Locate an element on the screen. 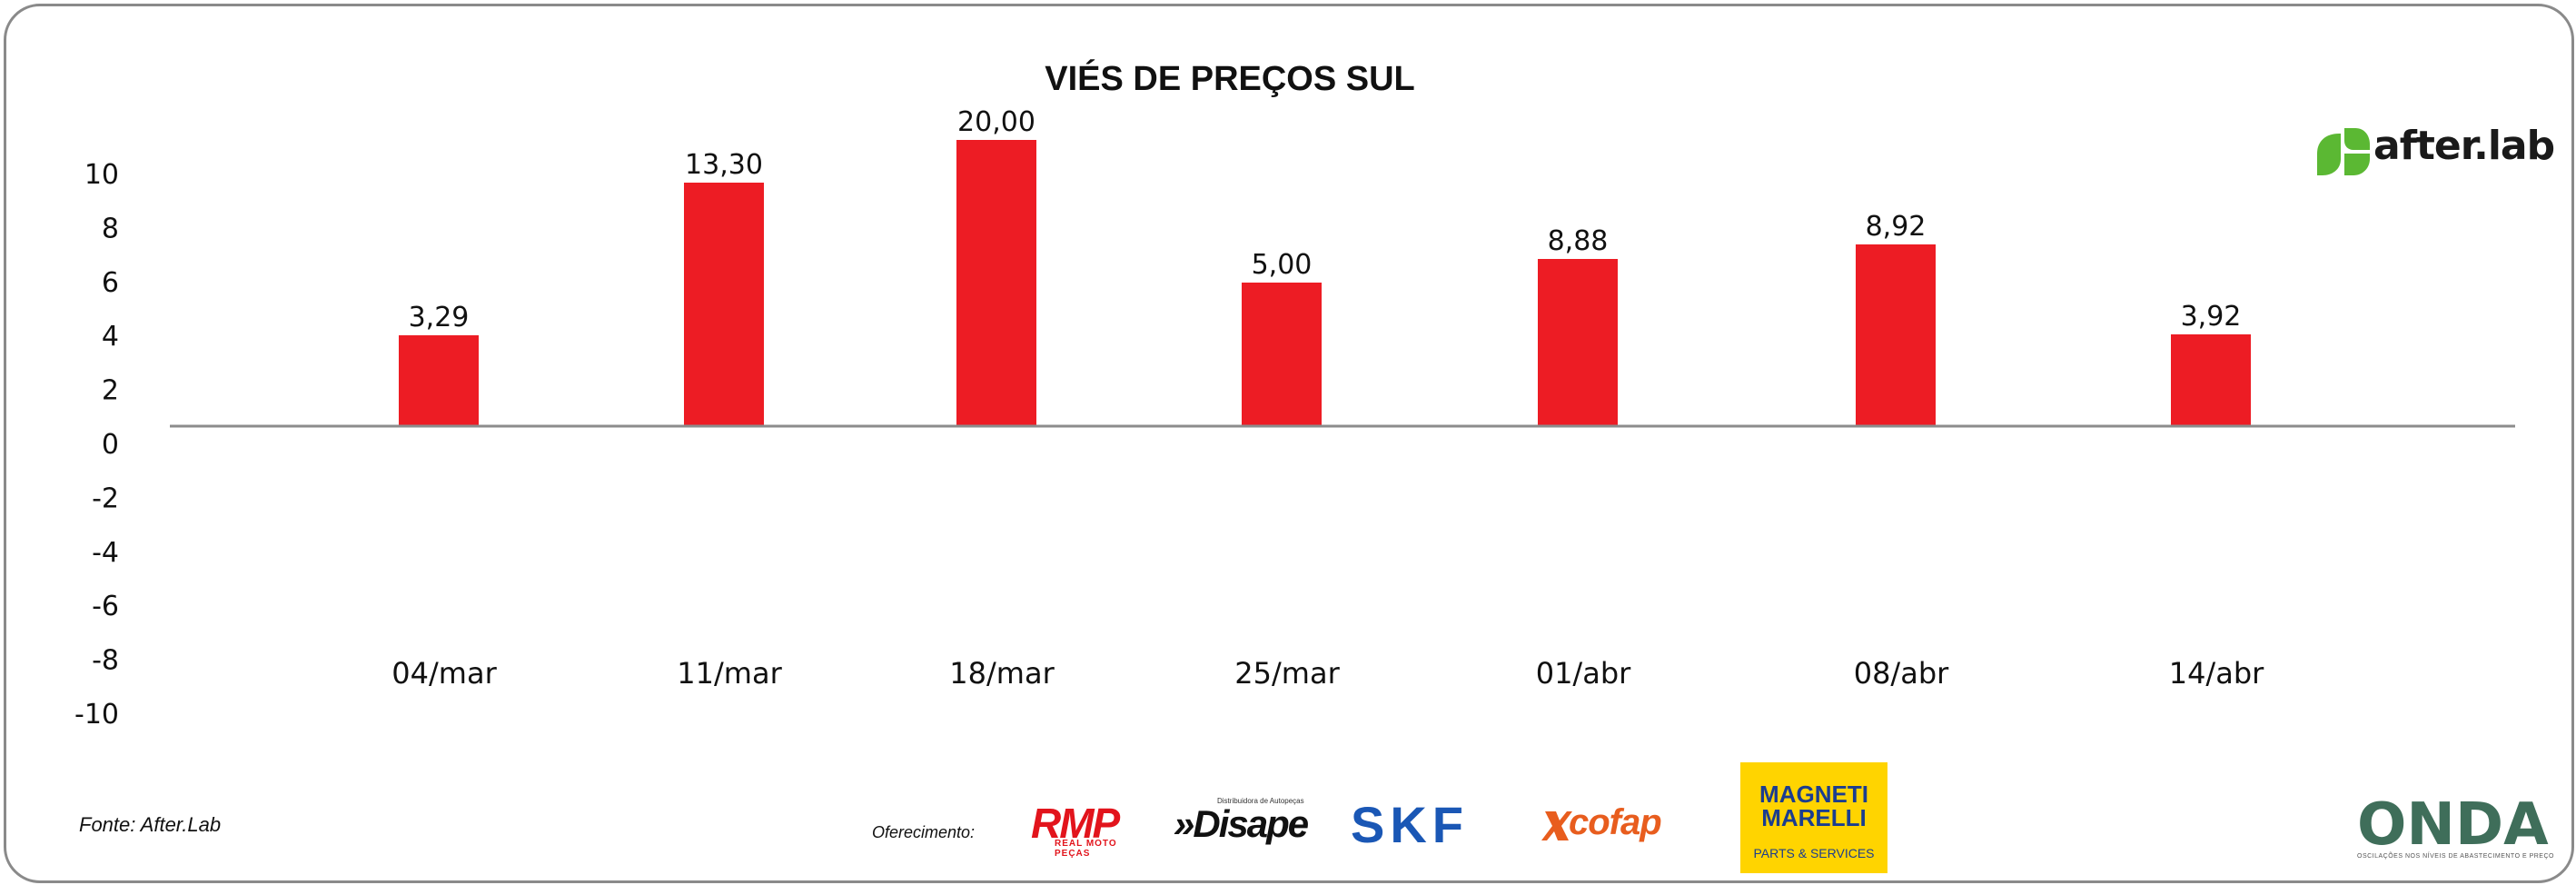 This screenshot has height=885, width=2576. x-tick-label: 18/mar is located at coordinates (1002, 673).